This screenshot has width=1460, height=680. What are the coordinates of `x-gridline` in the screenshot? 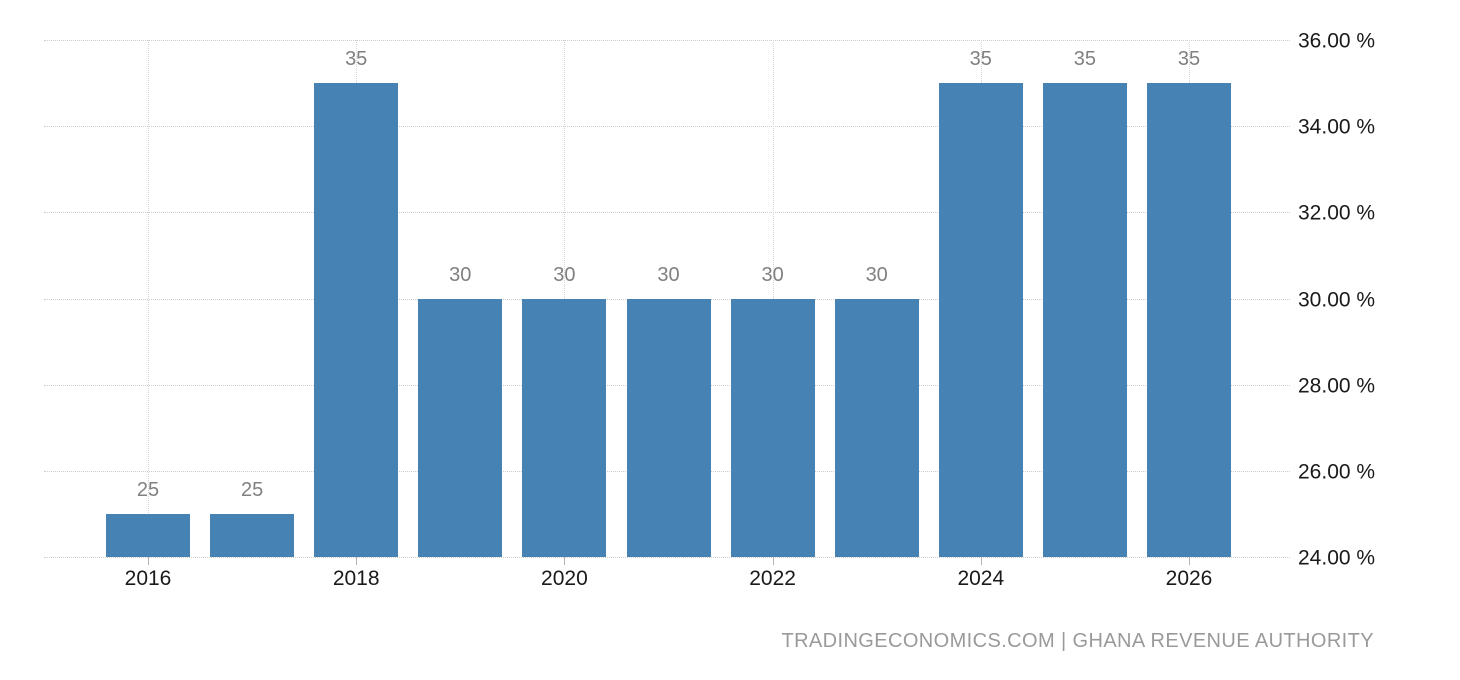 It's located at (148, 298).